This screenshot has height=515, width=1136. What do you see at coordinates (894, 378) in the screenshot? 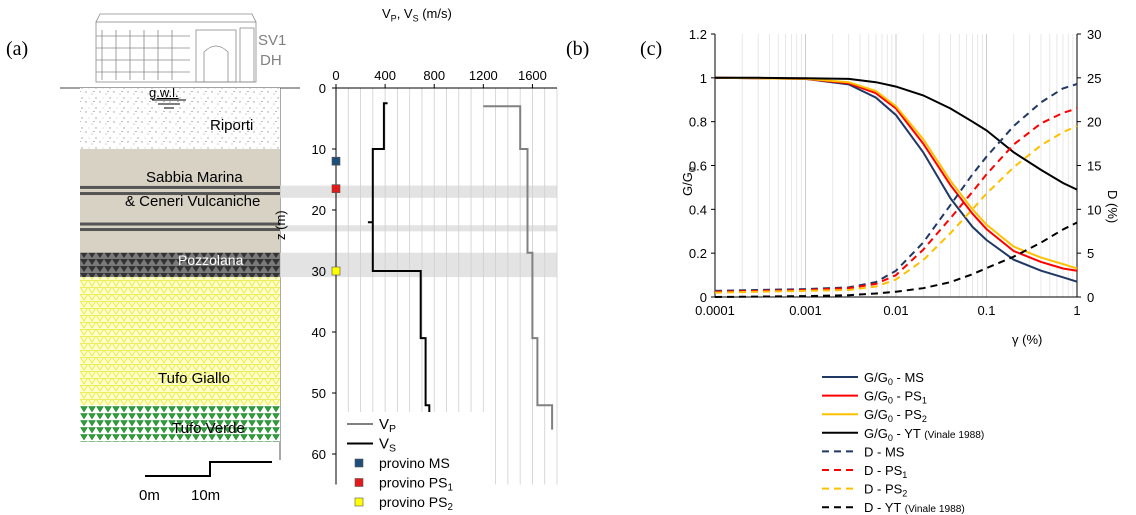
I see `legend-entry: G/G0 - MS` at bounding box center [894, 378].